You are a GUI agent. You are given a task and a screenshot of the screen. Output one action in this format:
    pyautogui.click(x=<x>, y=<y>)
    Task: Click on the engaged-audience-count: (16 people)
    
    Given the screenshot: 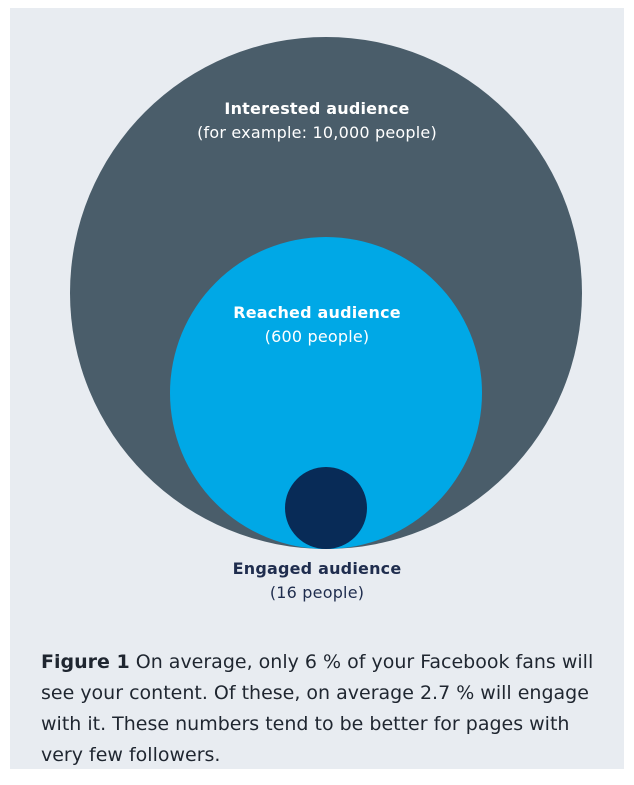 What is the action you would take?
    pyautogui.click(x=317, y=592)
    